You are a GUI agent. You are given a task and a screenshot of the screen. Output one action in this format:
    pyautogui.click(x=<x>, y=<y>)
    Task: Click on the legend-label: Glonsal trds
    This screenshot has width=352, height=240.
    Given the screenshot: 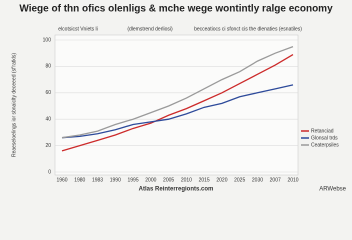 What is the action you would take?
    pyautogui.click(x=324, y=138)
    